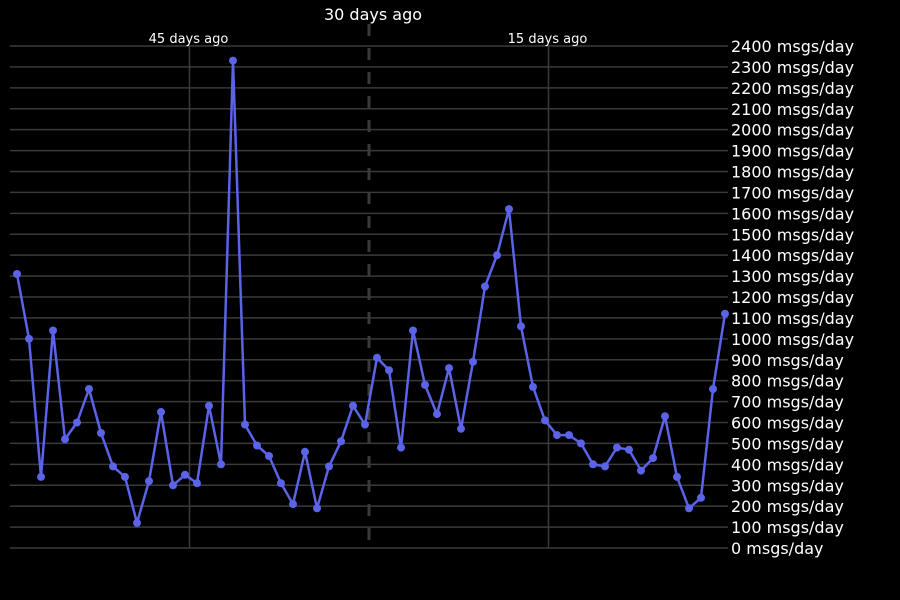  What do you see at coordinates (792, 234) in the screenshot?
I see `y-tick-label: 1500 msgs/day` at bounding box center [792, 234].